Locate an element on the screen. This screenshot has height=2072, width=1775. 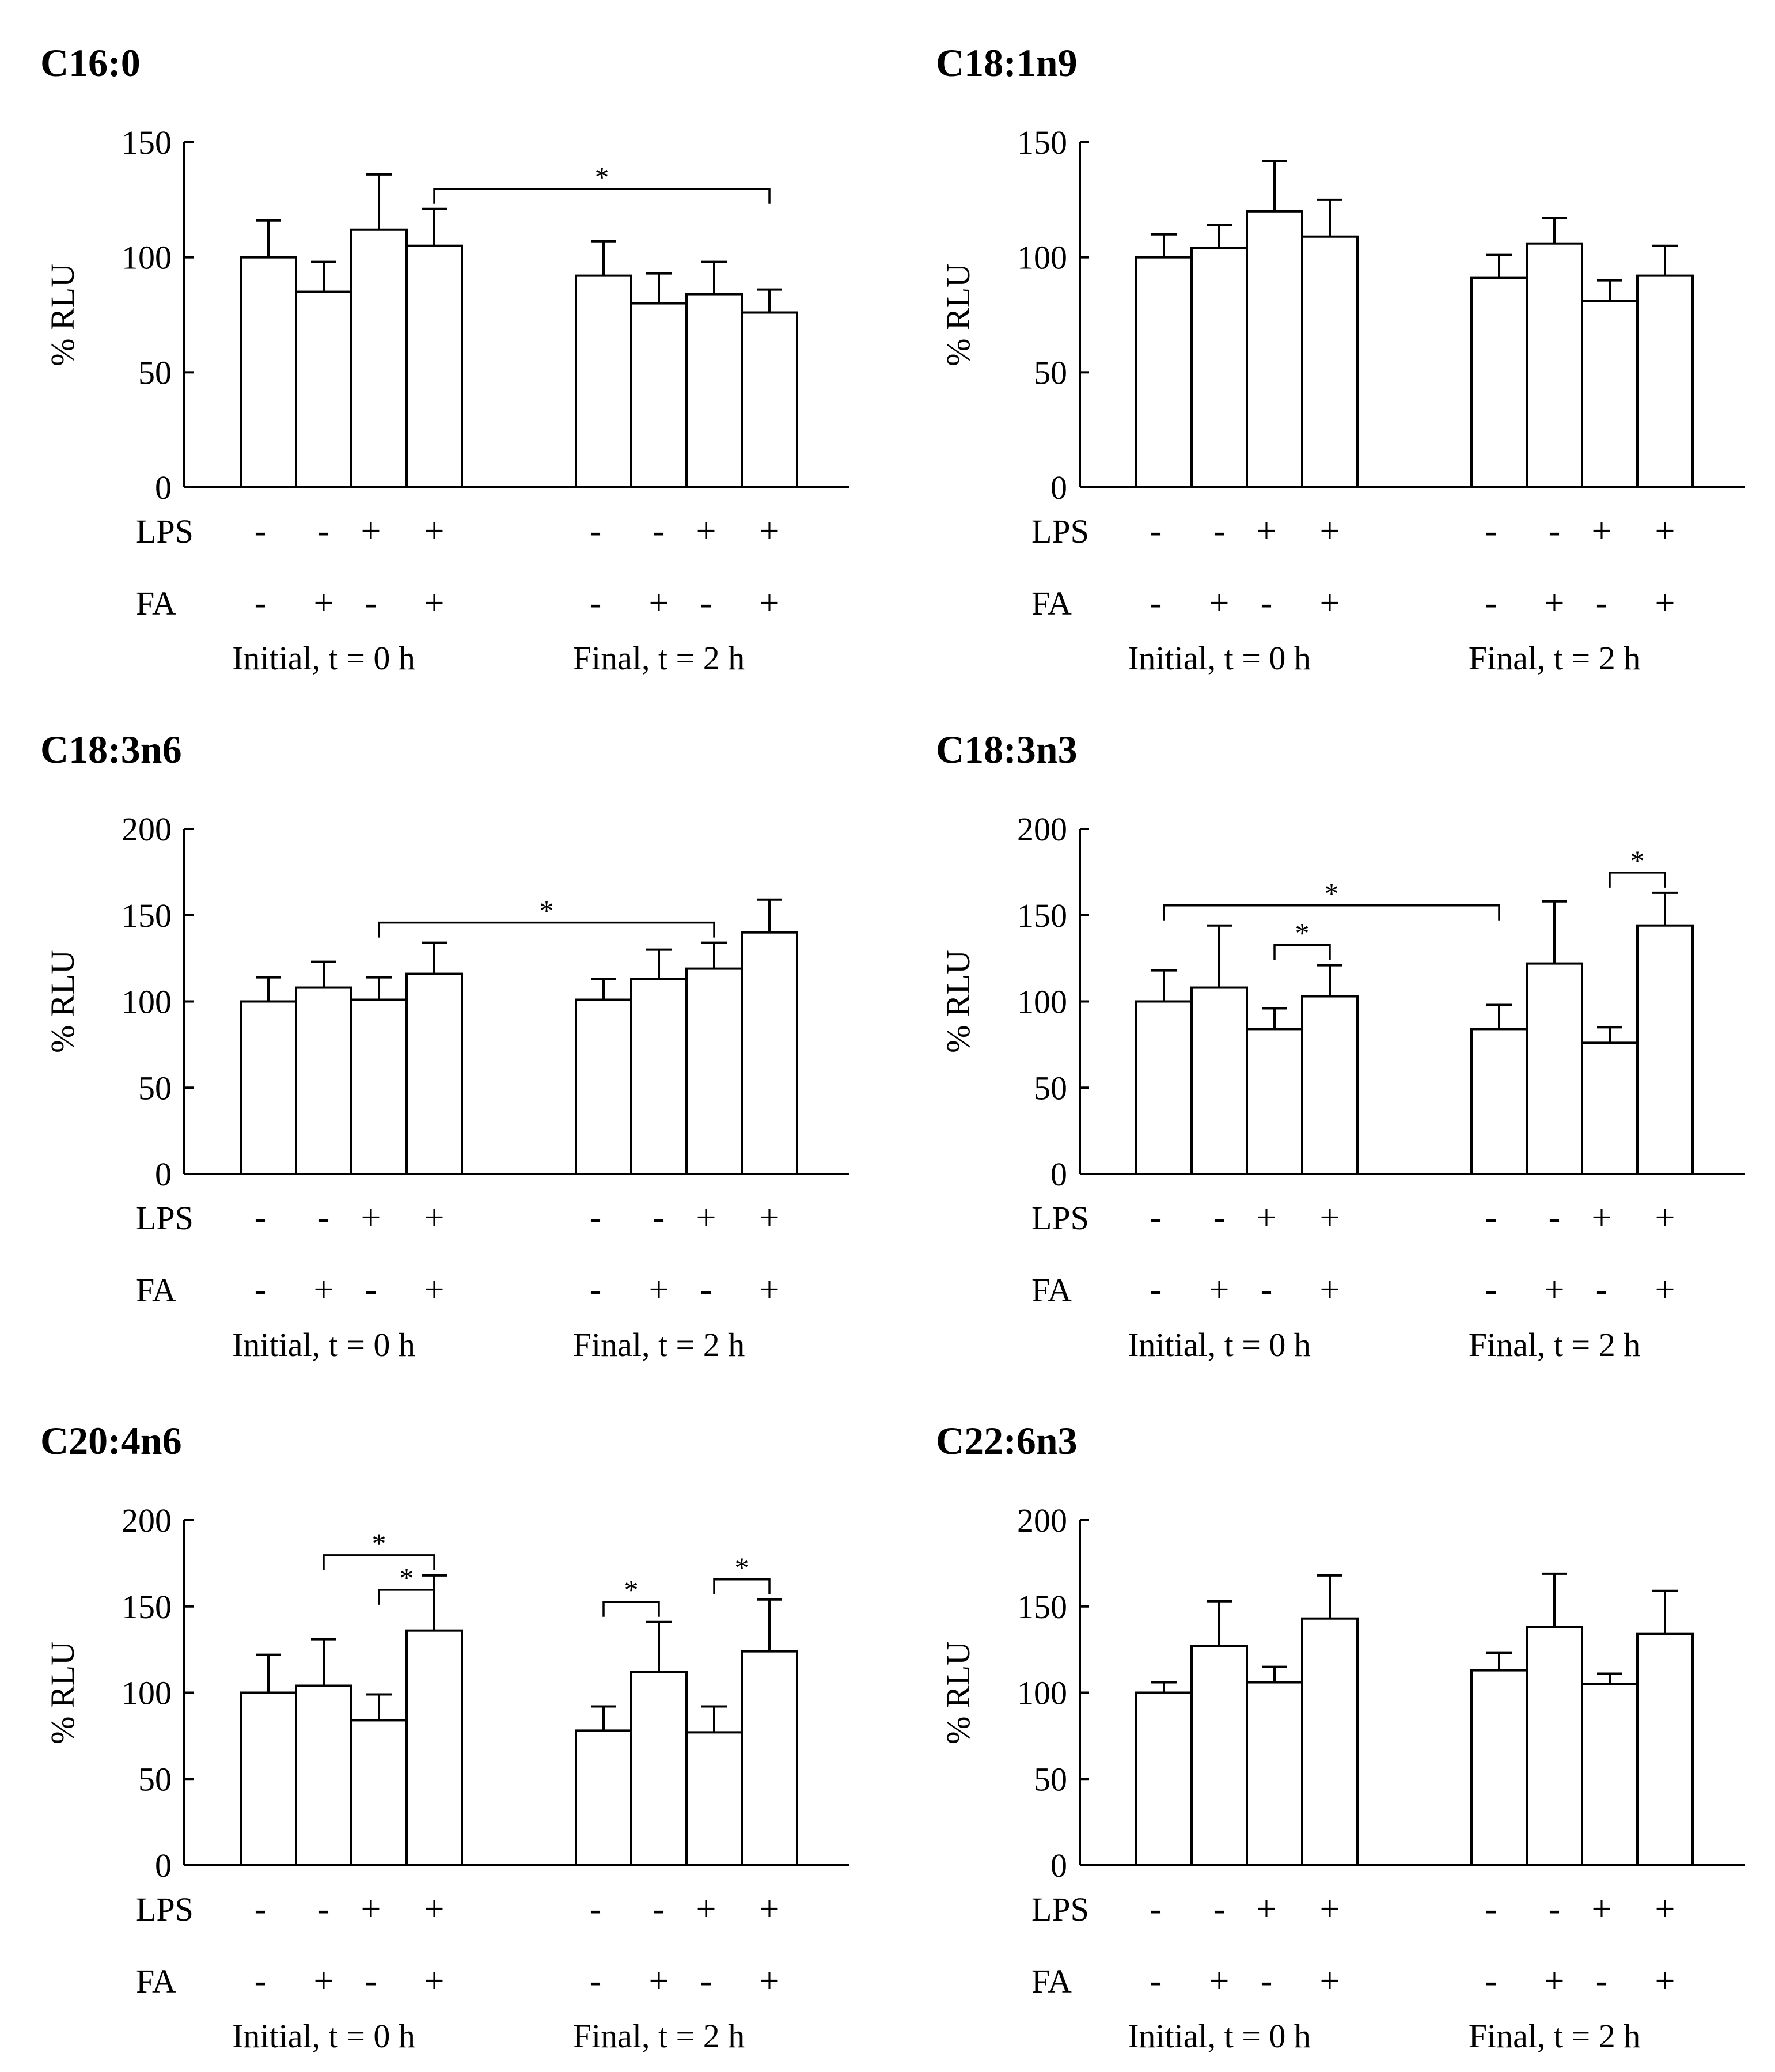
panel-title: C18:3n6 is located at coordinates (111, 750).